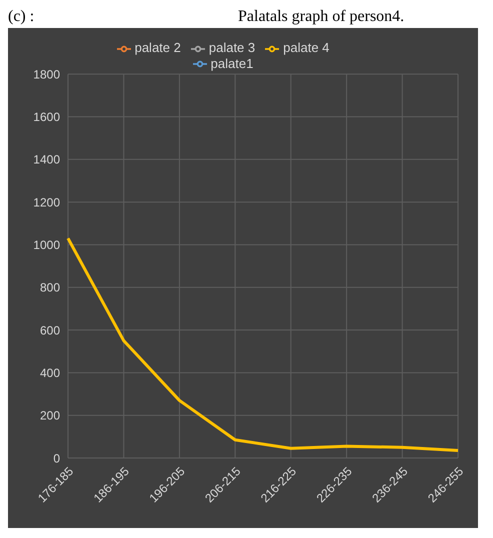 Image resolution: width=493 pixels, height=538 pixels. What do you see at coordinates (50, 330) in the screenshot?
I see `y-tick-label: 600` at bounding box center [50, 330].